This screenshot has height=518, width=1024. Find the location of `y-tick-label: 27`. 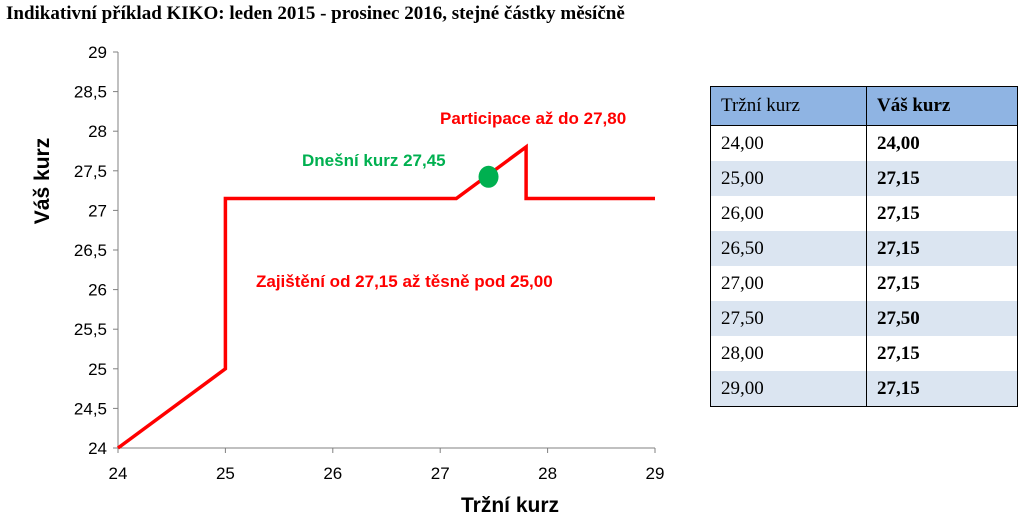

y-tick-label: 27 is located at coordinates (97, 210).